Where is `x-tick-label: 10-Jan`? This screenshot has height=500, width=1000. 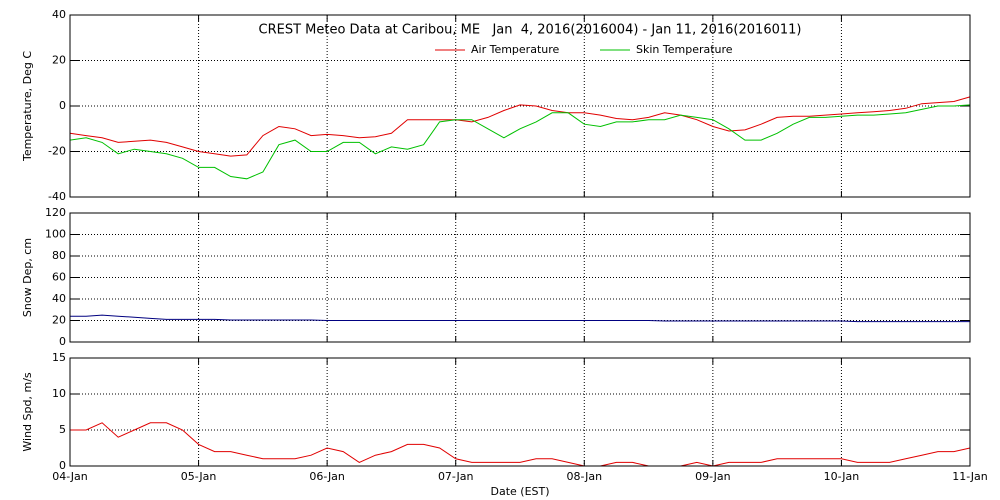
x-tick-label: 10-Jan is located at coordinates (842, 476).